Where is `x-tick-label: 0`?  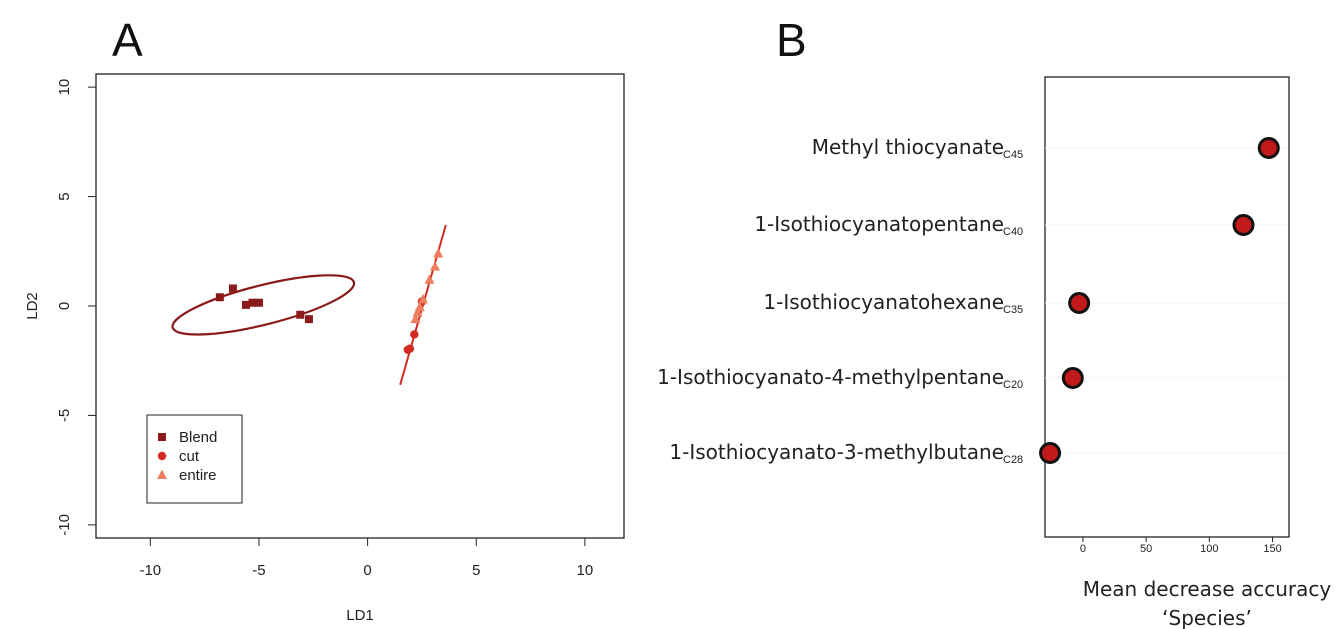
x-tick-label: 0 is located at coordinates (367, 570).